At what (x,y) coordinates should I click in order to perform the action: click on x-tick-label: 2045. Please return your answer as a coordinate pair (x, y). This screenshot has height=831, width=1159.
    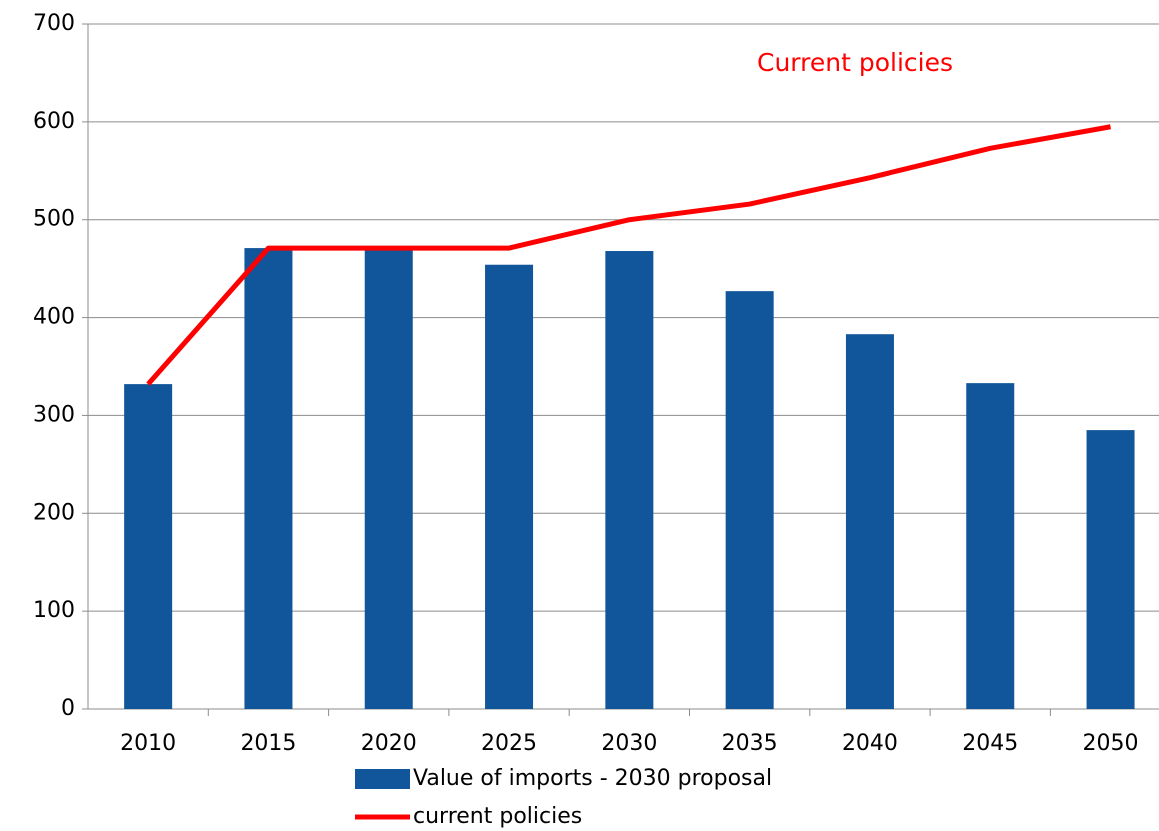
    Looking at the image, I should click on (990, 743).